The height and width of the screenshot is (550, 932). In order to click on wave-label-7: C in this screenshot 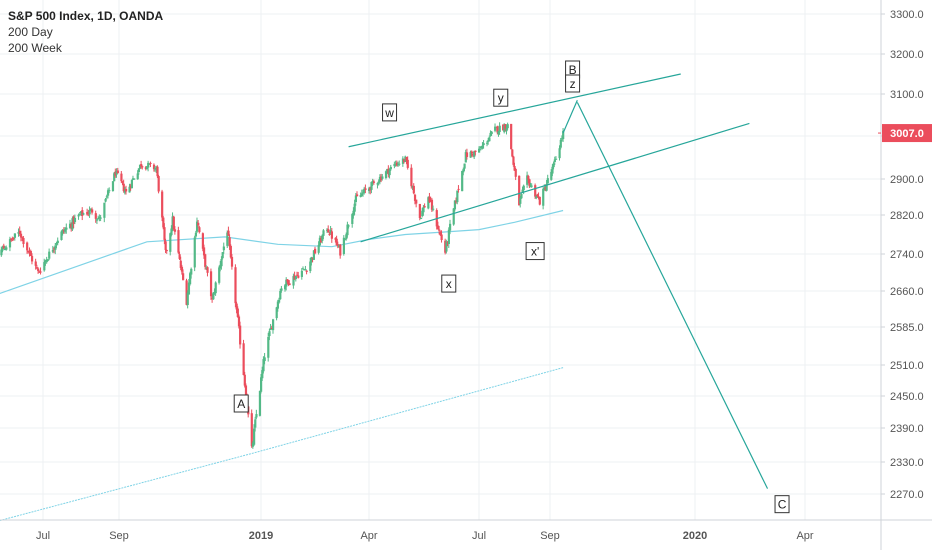, I will do `click(782, 504)`.